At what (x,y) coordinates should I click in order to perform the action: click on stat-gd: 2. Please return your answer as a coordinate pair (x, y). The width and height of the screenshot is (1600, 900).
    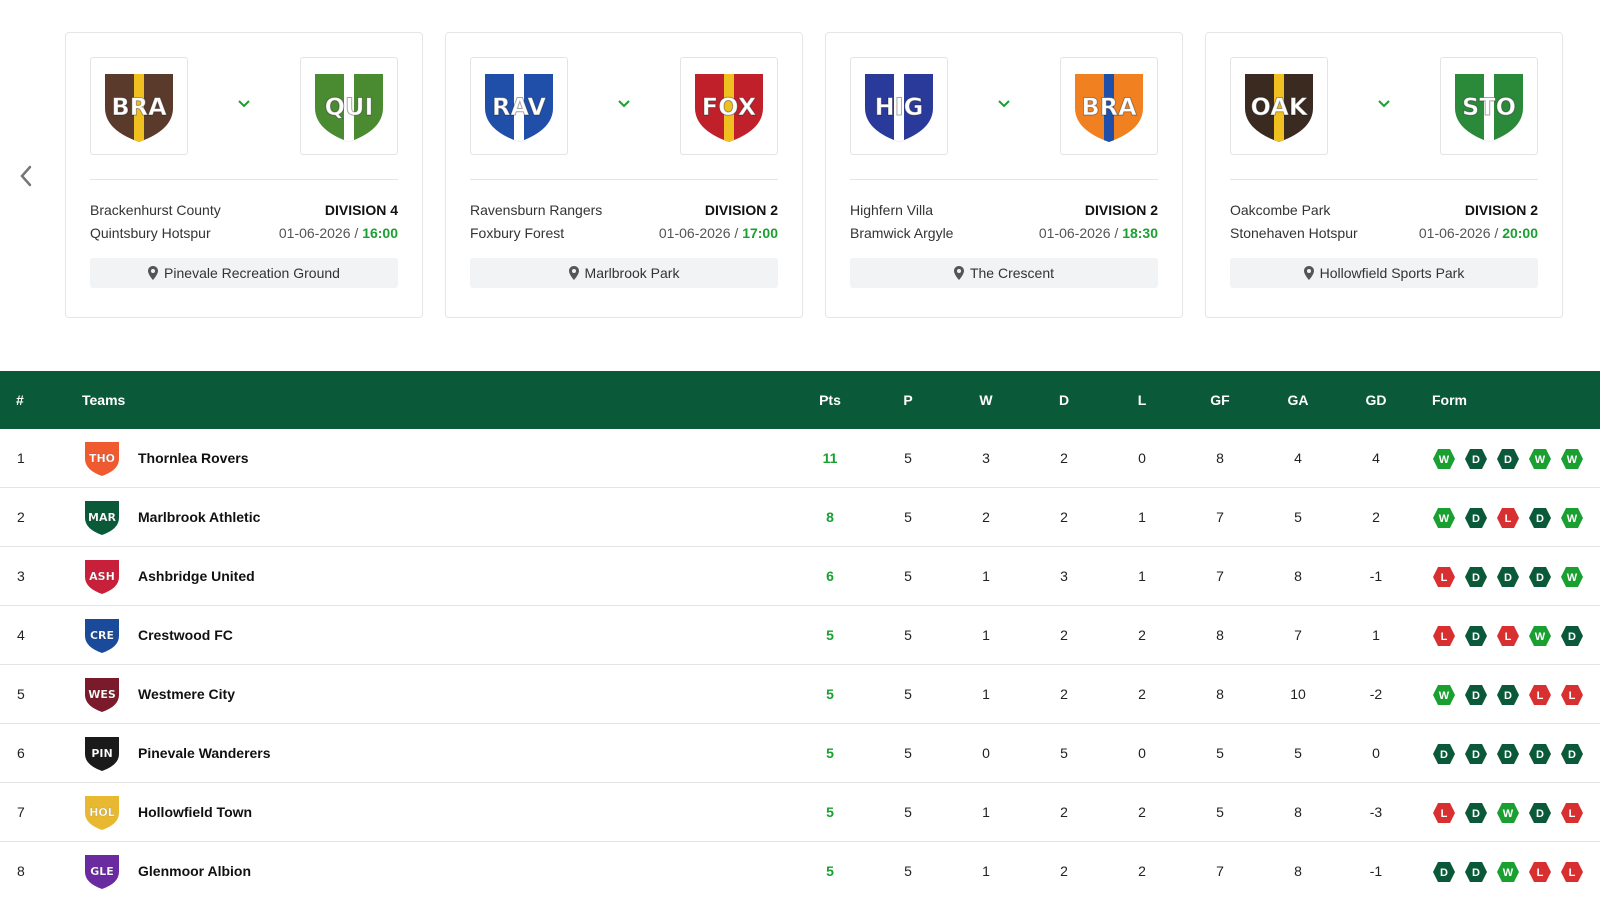
    Looking at the image, I should click on (1376, 517).